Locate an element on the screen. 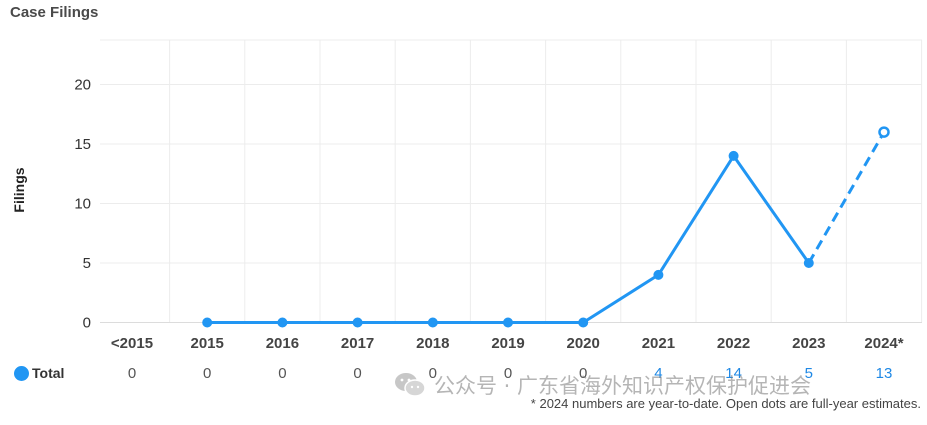  x-tick-label: 2020 is located at coordinates (583, 343).